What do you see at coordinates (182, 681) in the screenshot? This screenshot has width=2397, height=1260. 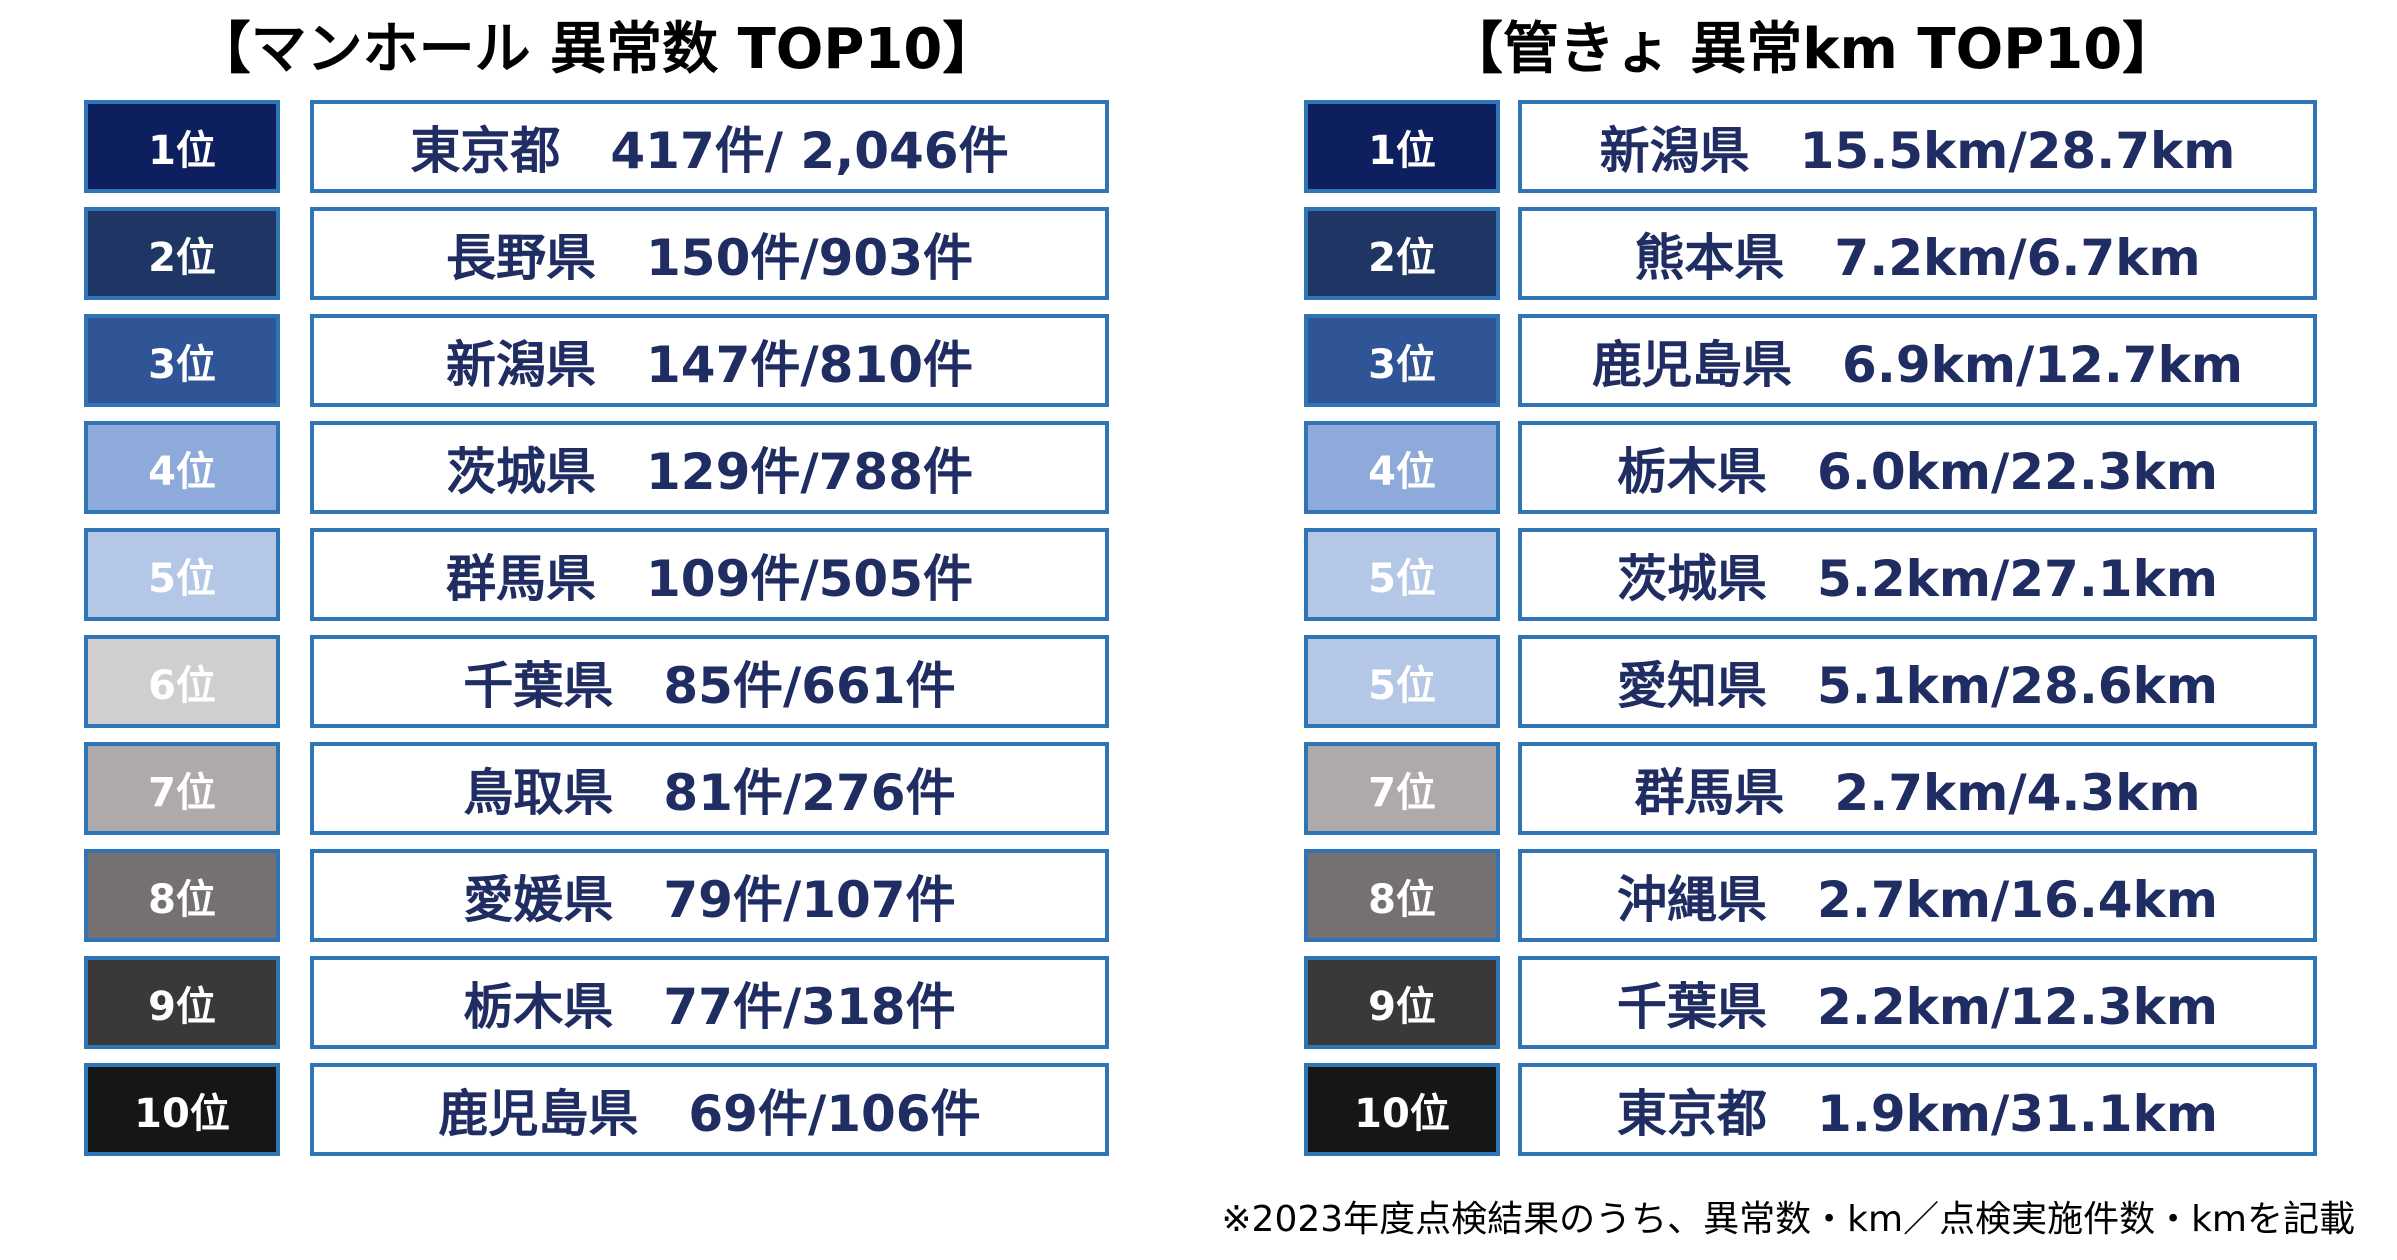 I see `rank-badge: 6位` at bounding box center [182, 681].